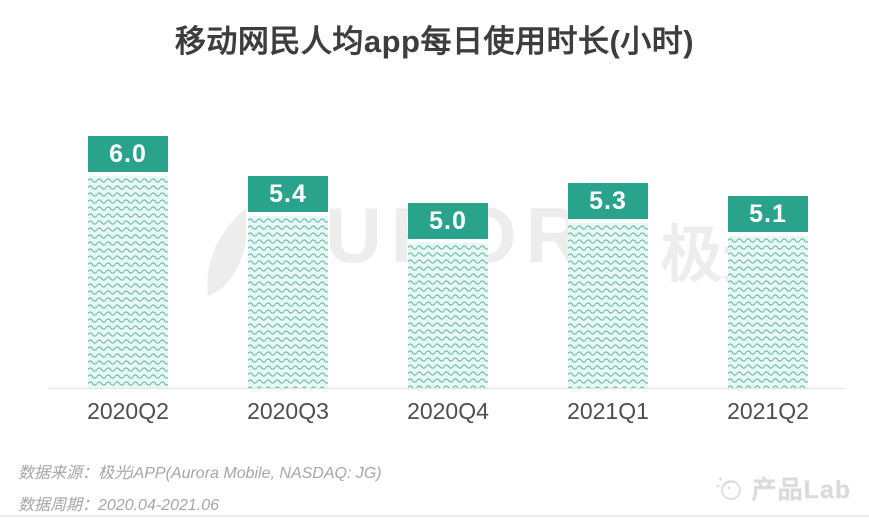 The height and width of the screenshot is (522, 869). I want to click on bar-cap: 5.3, so click(608, 201).